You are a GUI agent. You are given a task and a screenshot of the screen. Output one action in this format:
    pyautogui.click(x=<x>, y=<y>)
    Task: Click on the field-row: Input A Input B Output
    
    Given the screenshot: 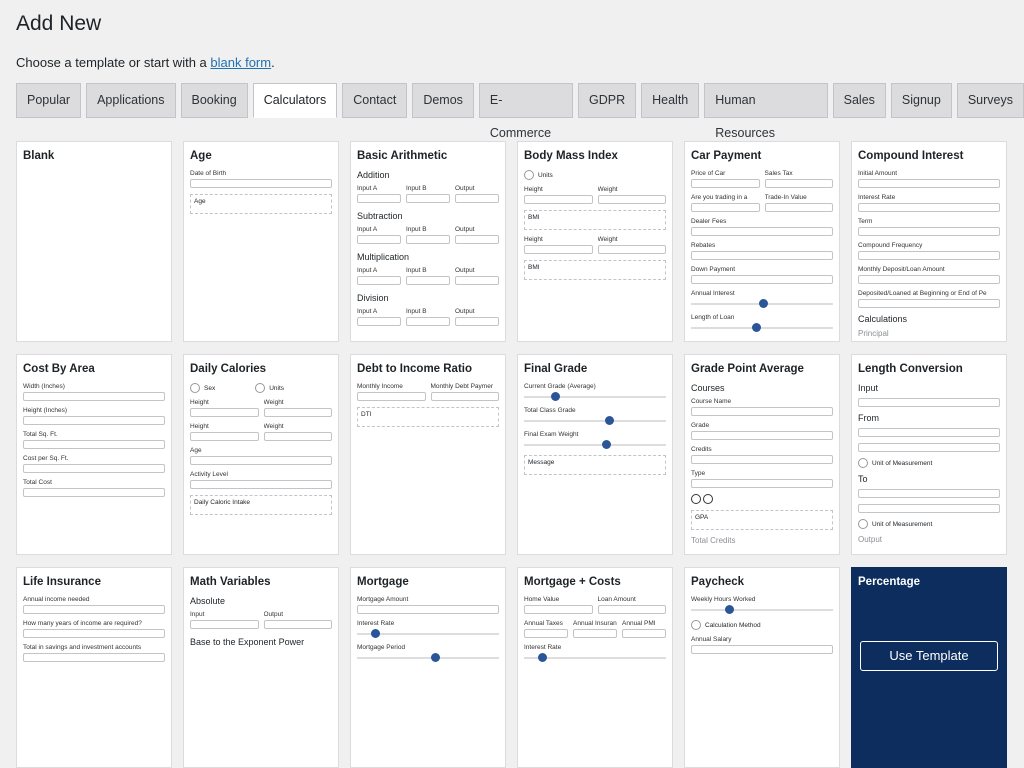 What is the action you would take?
    pyautogui.click(x=428, y=320)
    